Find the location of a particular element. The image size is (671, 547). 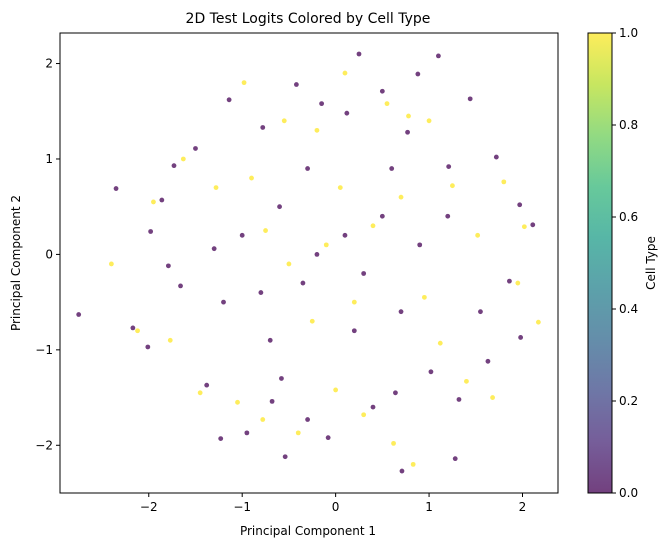

x-tick-label: −2 is located at coordinates (149, 507).